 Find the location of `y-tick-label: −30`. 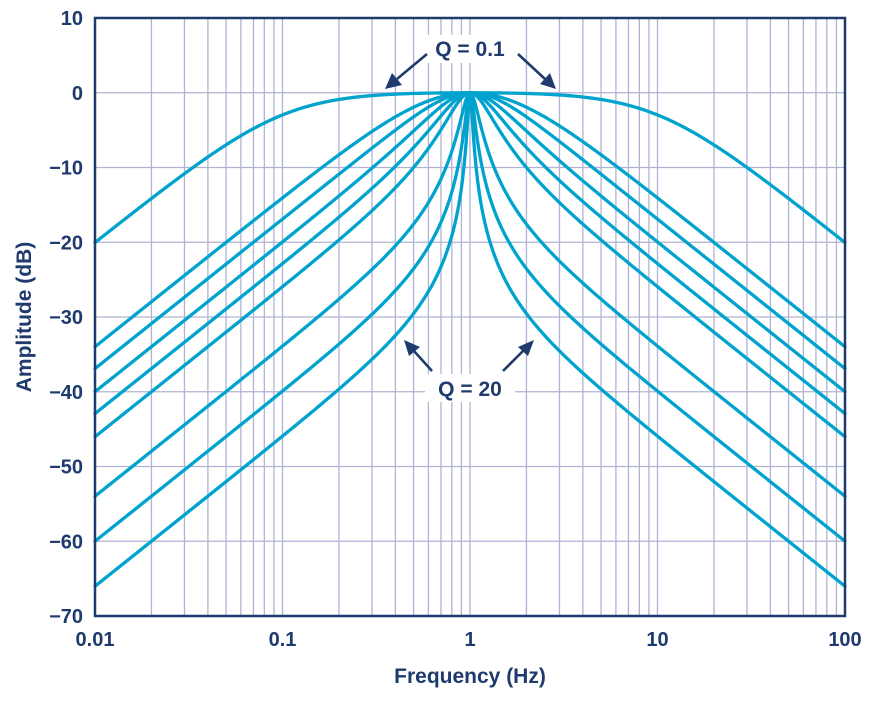

y-tick-label: −30 is located at coordinates (66, 318).